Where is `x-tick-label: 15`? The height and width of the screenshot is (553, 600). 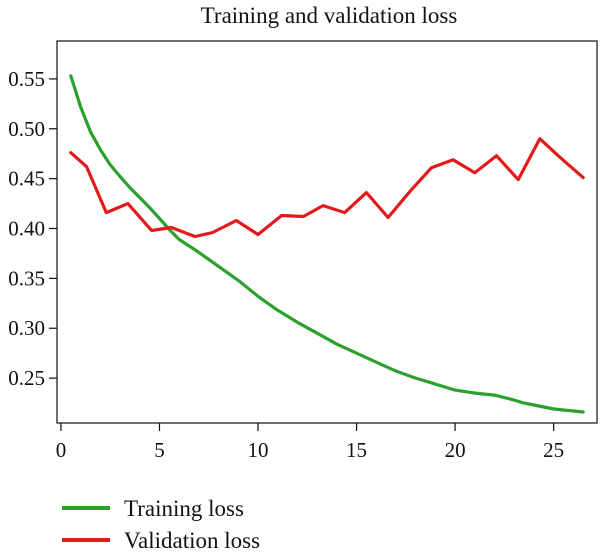
x-tick-label: 15 is located at coordinates (356, 450).